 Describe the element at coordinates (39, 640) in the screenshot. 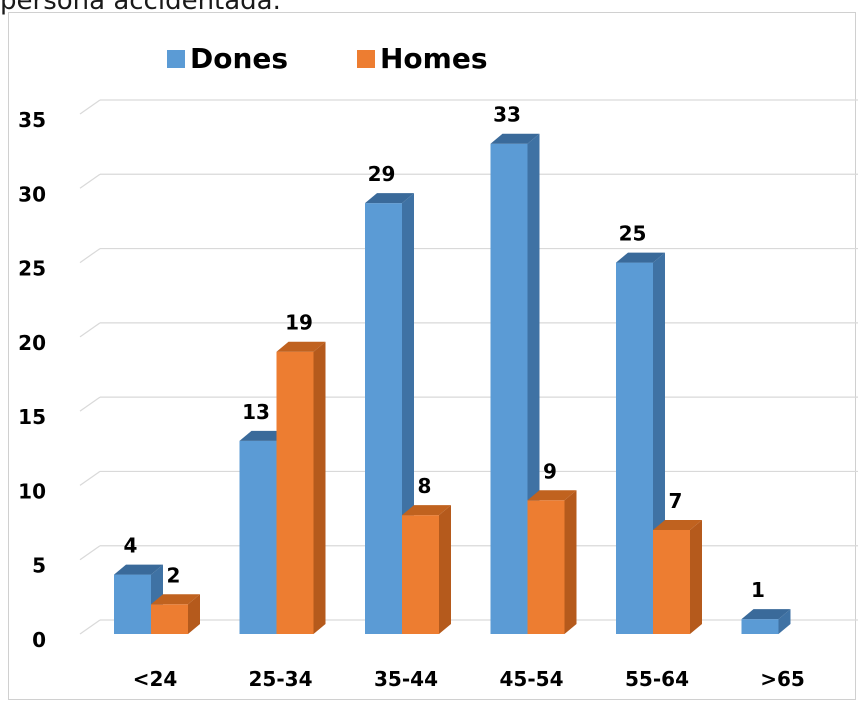

I see `y-tick-label: 0` at that location.